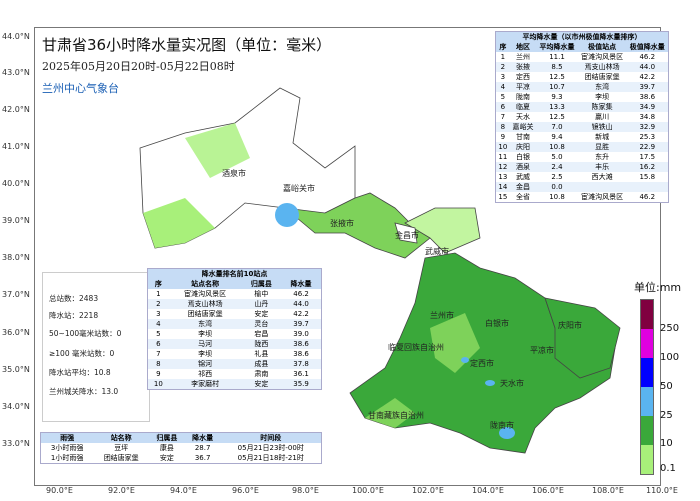 Image resolution: width=700 pixels, height=501 pixels. What do you see at coordinates (416, 347) in the screenshot?
I see `city-label: 临夏回族自治州` at bounding box center [416, 347].